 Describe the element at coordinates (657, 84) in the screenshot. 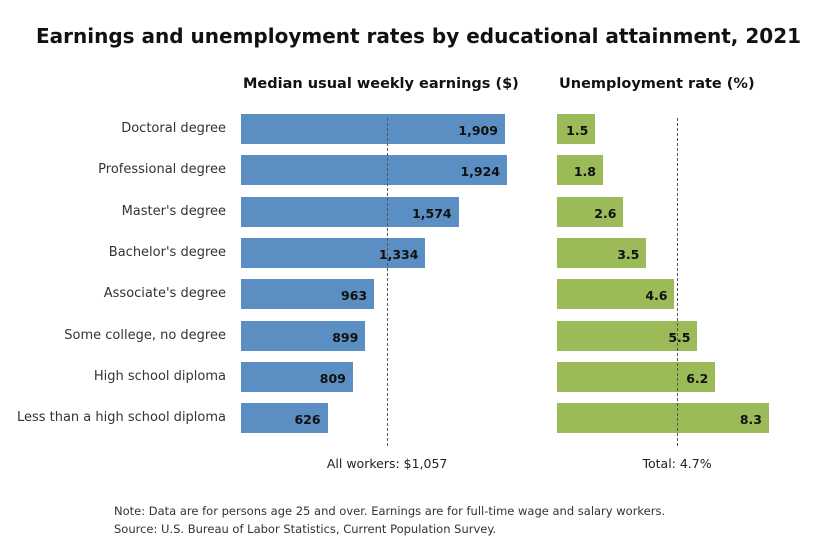

I see `unemployment-panel-title: Unemployment rate (%)` at that location.